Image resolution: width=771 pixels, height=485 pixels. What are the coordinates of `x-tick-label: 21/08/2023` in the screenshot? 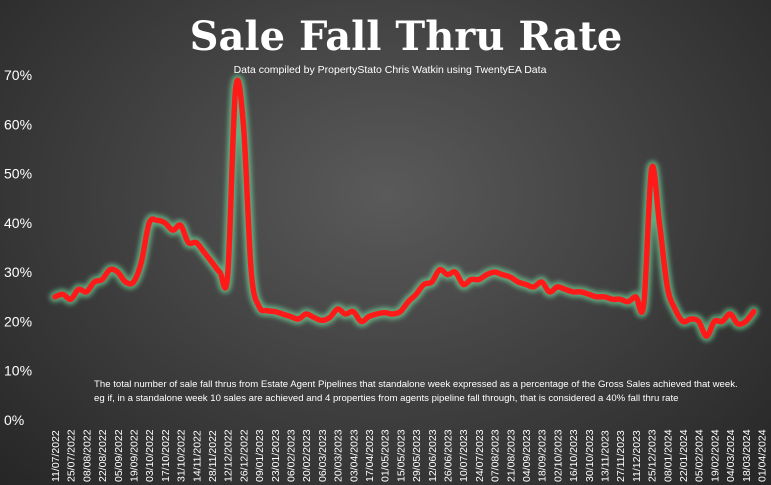 It's located at (511, 455).